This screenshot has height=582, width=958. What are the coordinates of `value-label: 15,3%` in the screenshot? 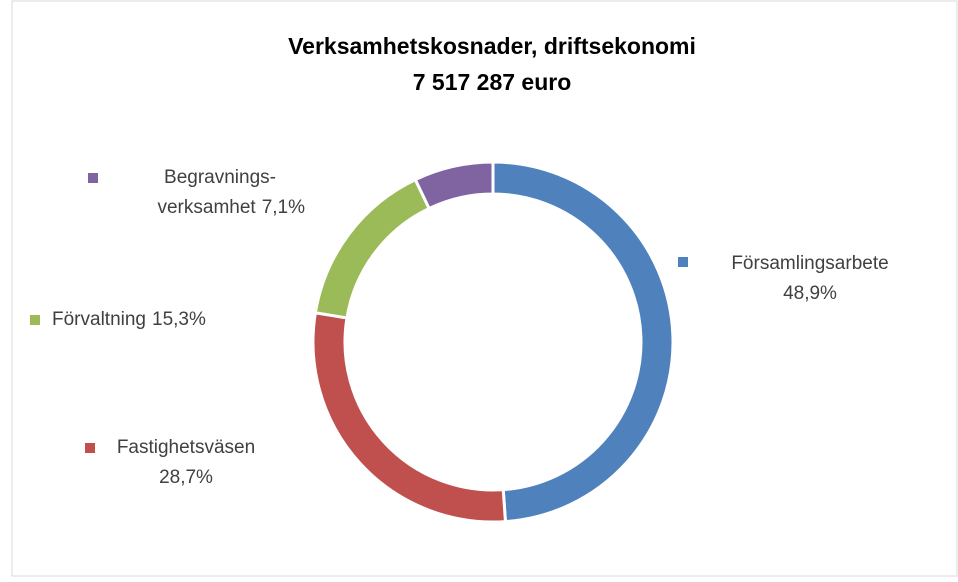 It's located at (179, 319).